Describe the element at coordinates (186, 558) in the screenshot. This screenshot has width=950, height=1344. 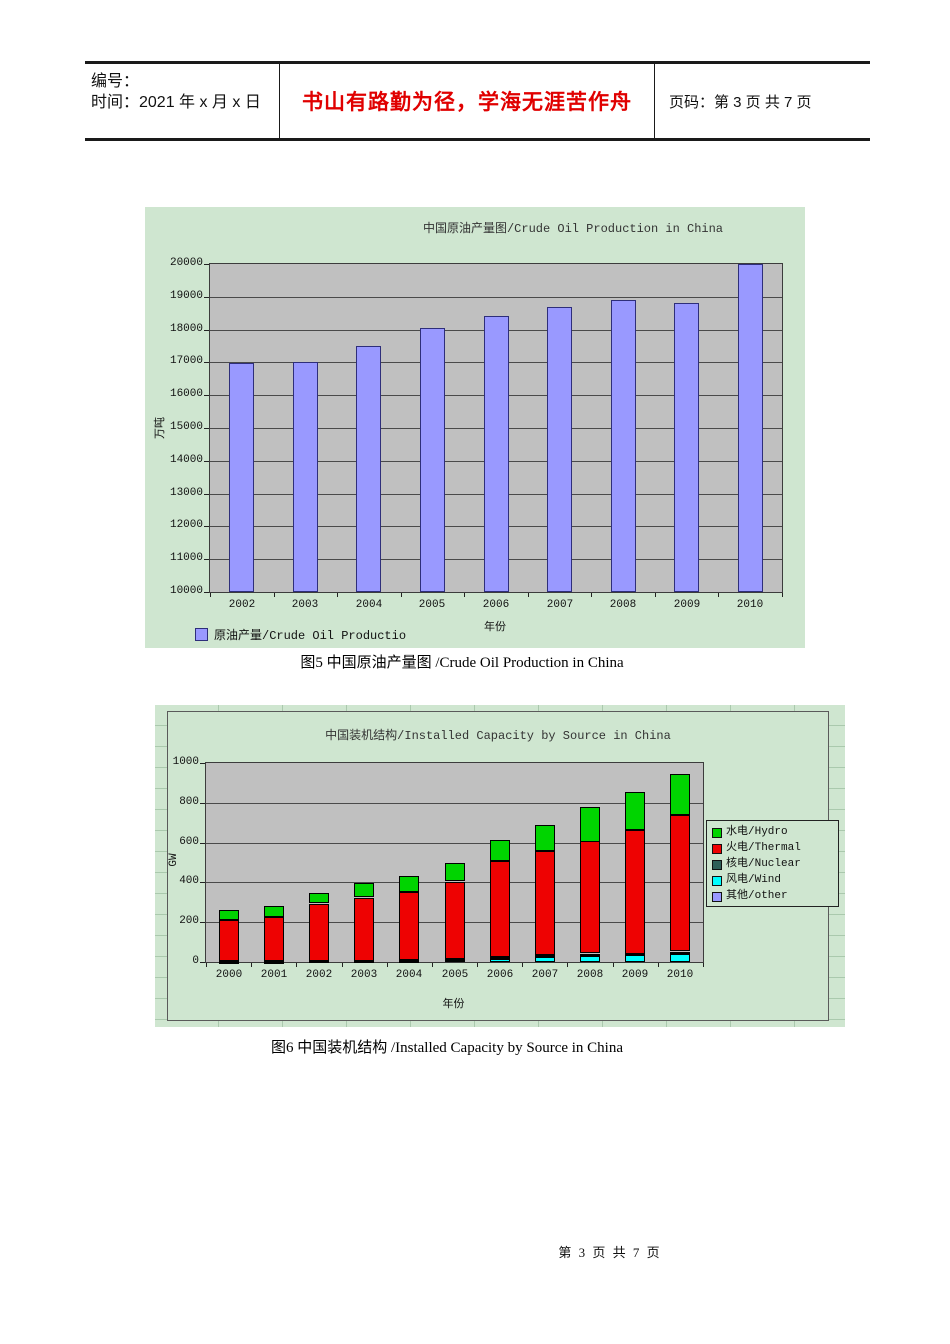
I see `y-axis-tick-label: 11000` at that location.